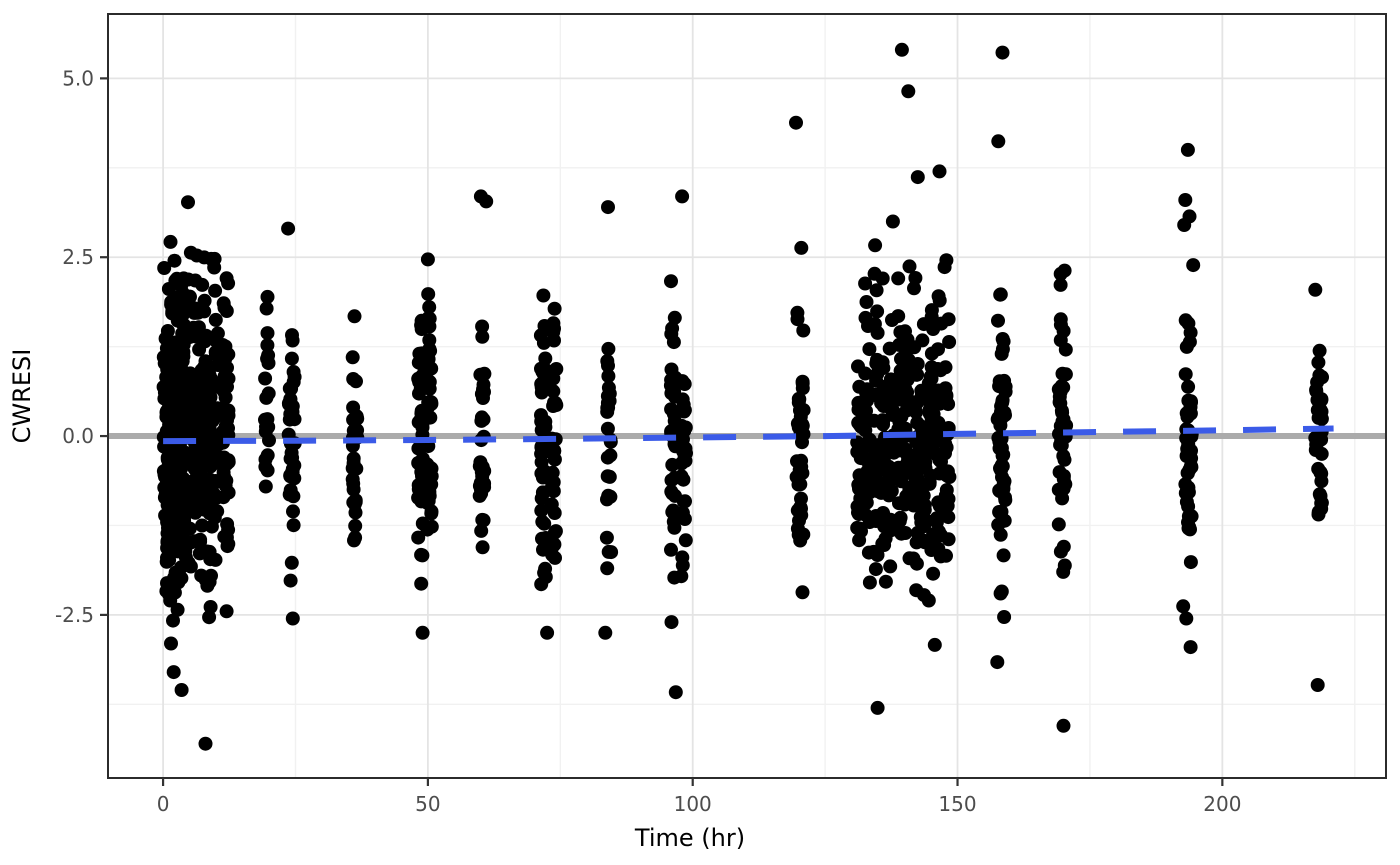 The image size is (1400, 865). Describe the element at coordinates (693, 804) in the screenshot. I see `x-tick-label: 100` at that location.